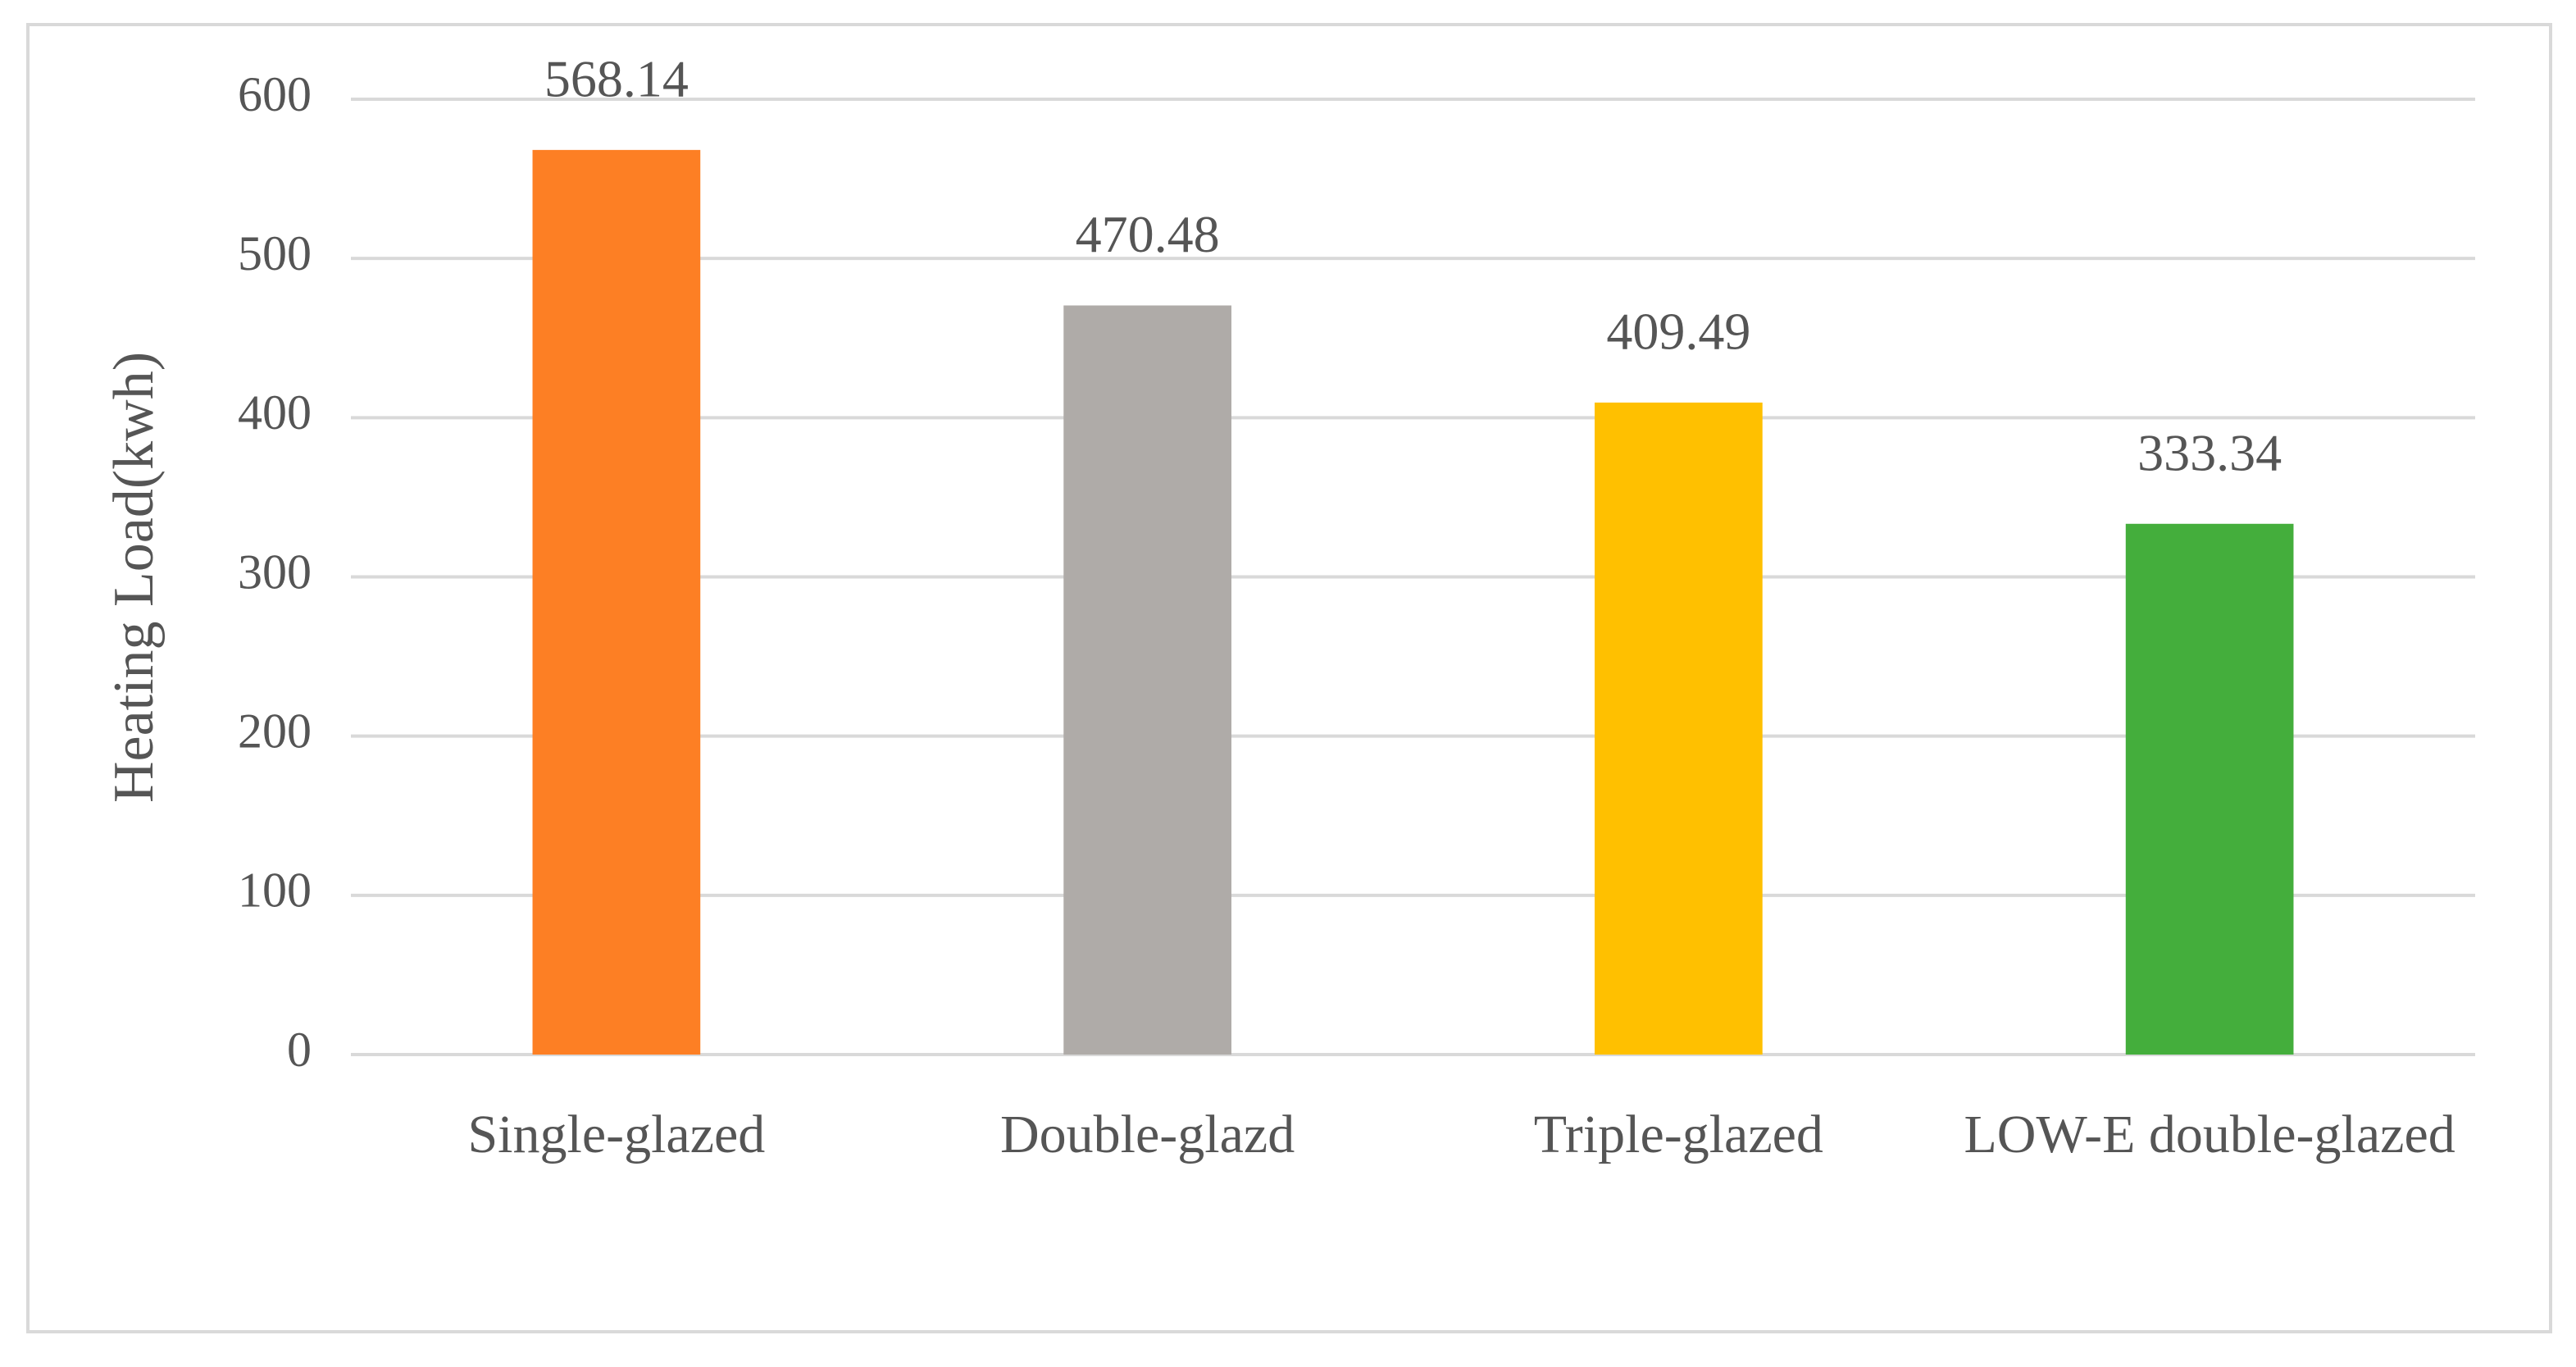  I want to click on y-tick-label: 0, so click(299, 1050).